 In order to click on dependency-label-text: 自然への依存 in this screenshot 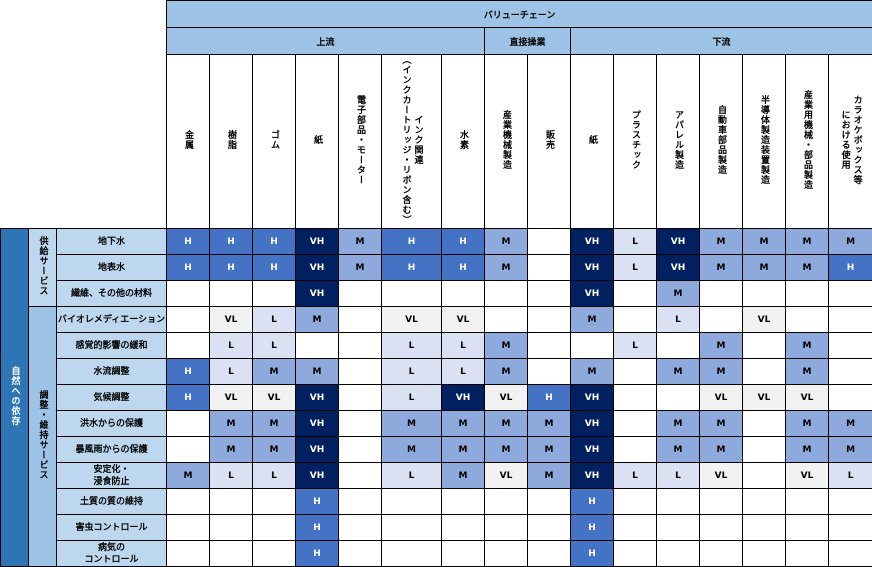, I will do `click(15, 396)`.